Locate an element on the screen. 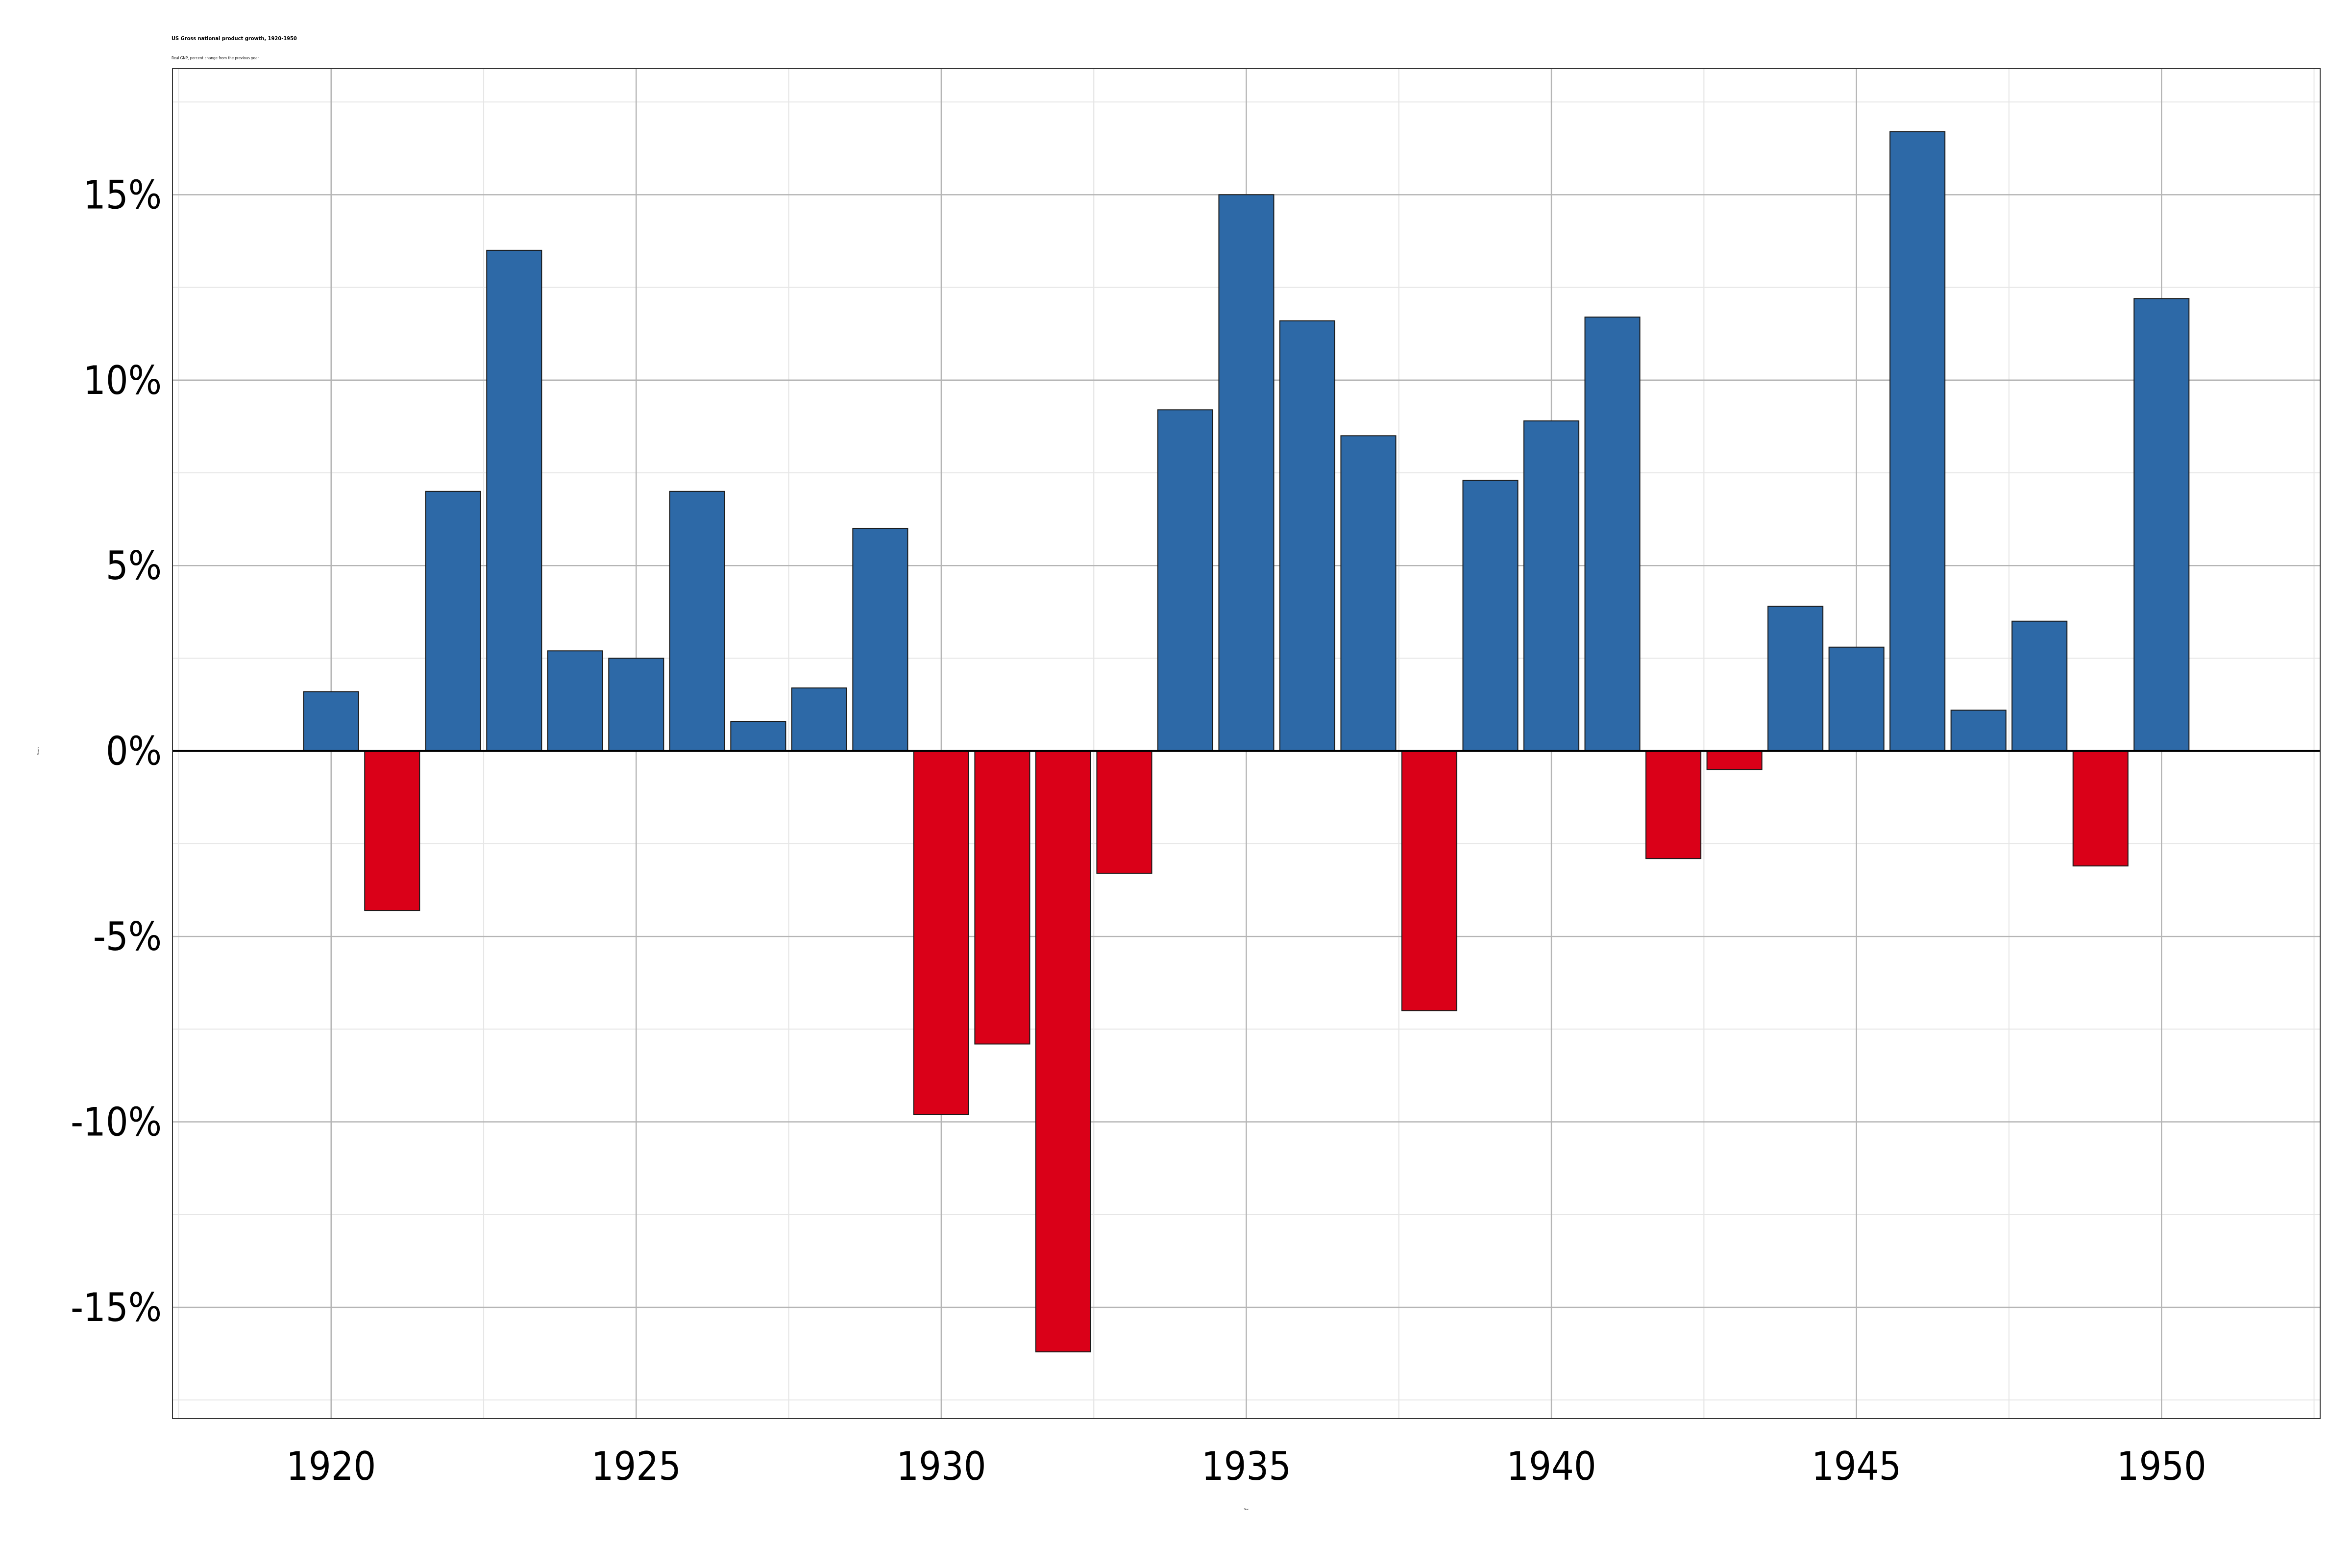 This screenshot has width=2352, height=1568. bar-1934 is located at coordinates (1185, 580).